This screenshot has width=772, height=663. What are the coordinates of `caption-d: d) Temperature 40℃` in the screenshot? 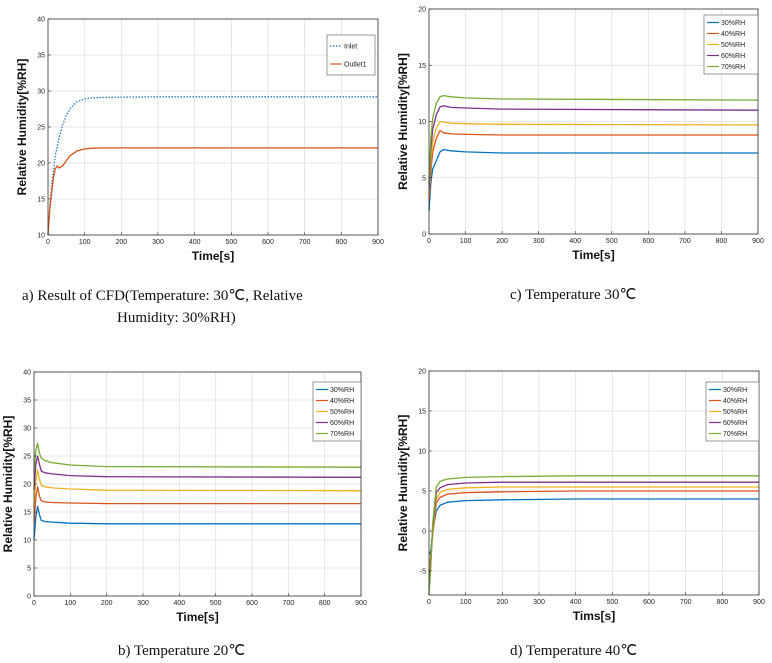 It's located at (574, 651).